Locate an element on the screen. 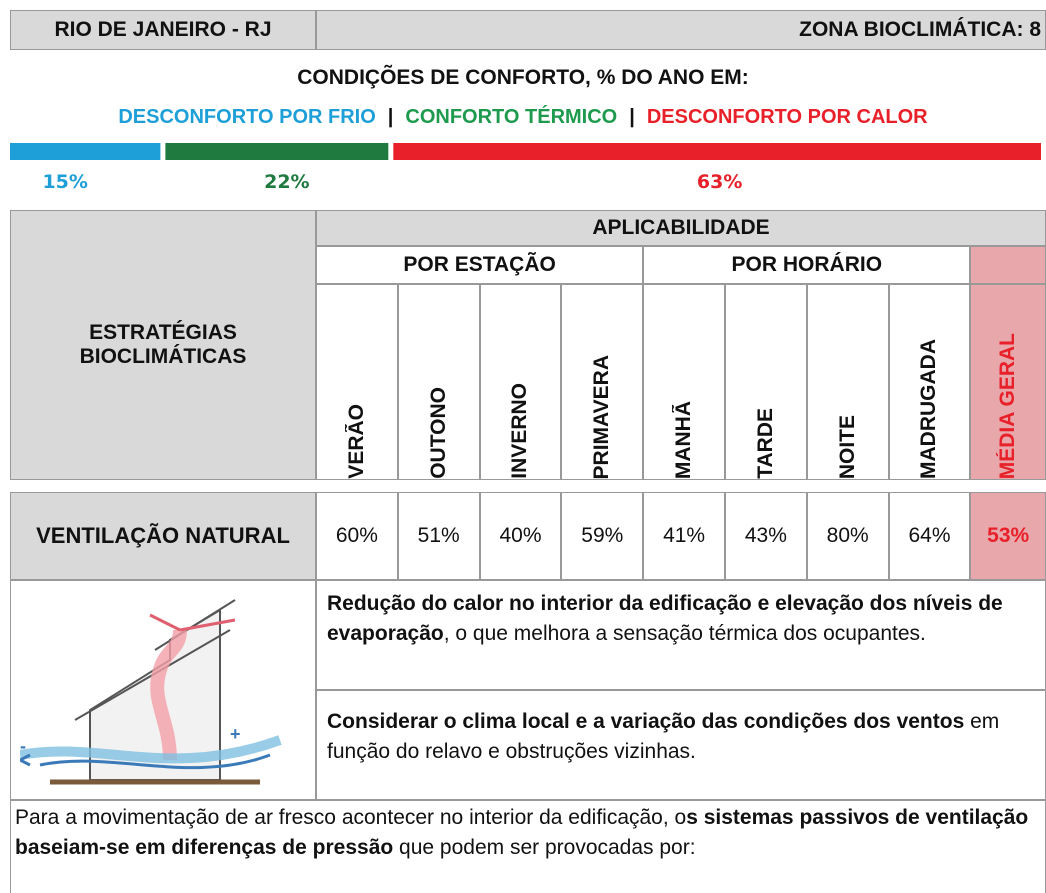 The image size is (1046, 893). comfort-value: 63% is located at coordinates (719, 182).